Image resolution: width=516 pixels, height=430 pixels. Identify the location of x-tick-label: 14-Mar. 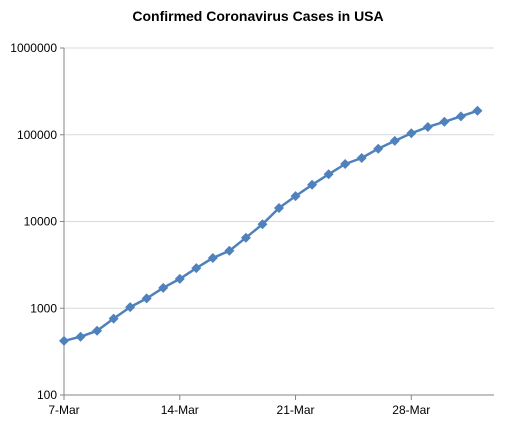
(180, 410).